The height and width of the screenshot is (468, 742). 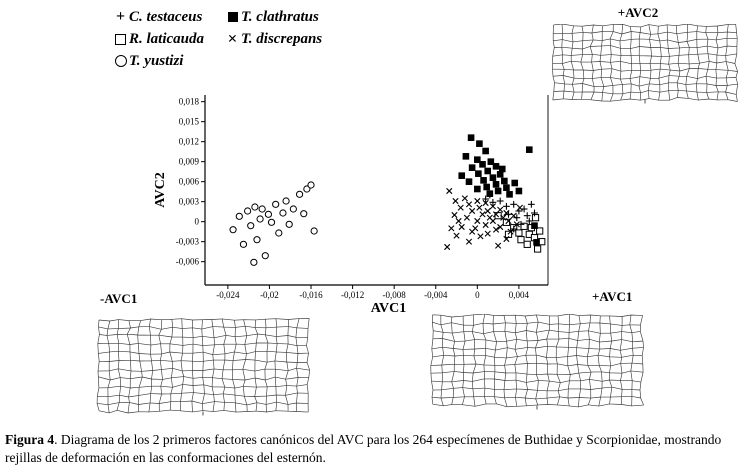 I want to click on species-legend-column-1: C. testaceus R. laticauda T. yustizi, so click(x=158, y=39).